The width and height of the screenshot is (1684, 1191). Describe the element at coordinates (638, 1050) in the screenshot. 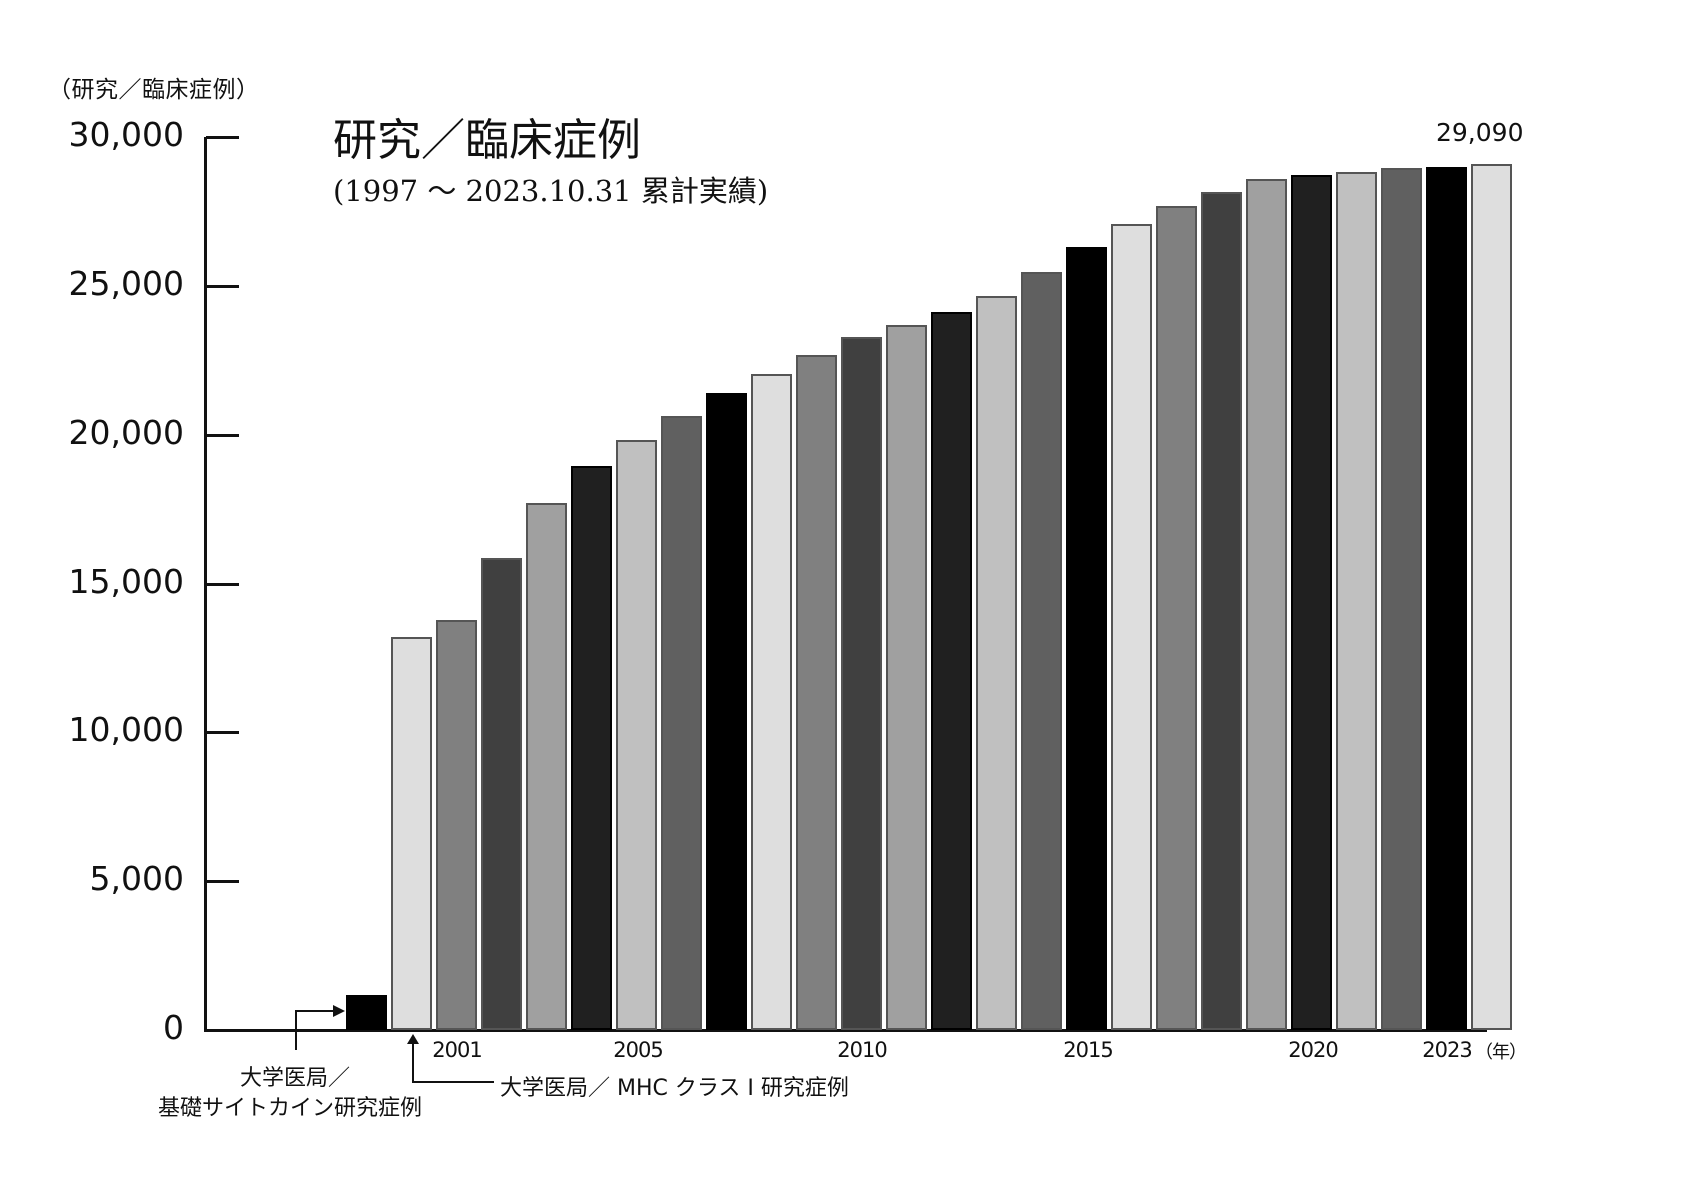

I see `x-tick-label: 2005` at that location.